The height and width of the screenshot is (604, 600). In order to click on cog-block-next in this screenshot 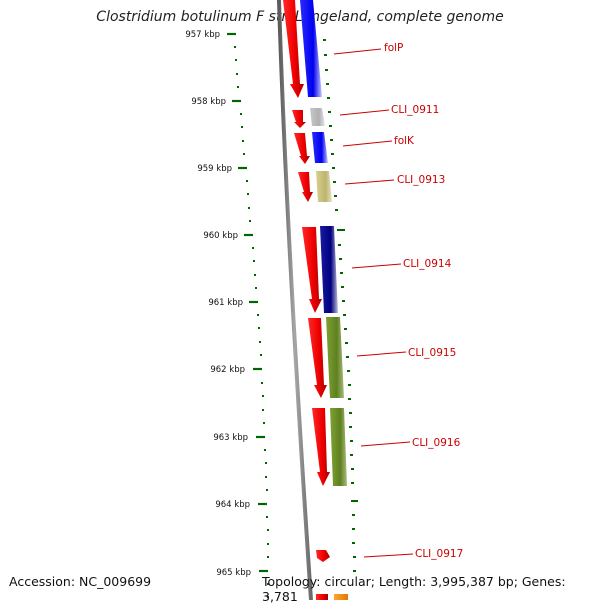, I will do `click(341, 597)`.